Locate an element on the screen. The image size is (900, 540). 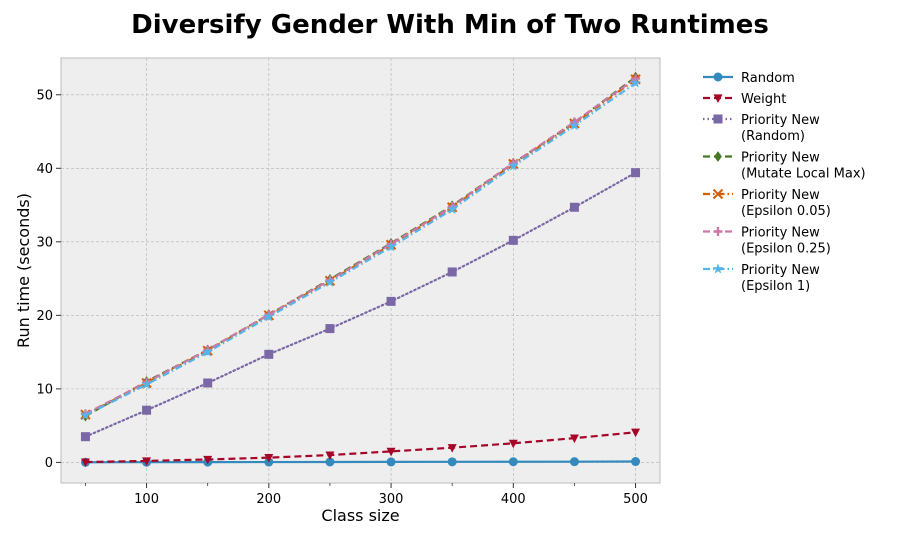
legend-item: Weight is located at coordinates (744, 99).